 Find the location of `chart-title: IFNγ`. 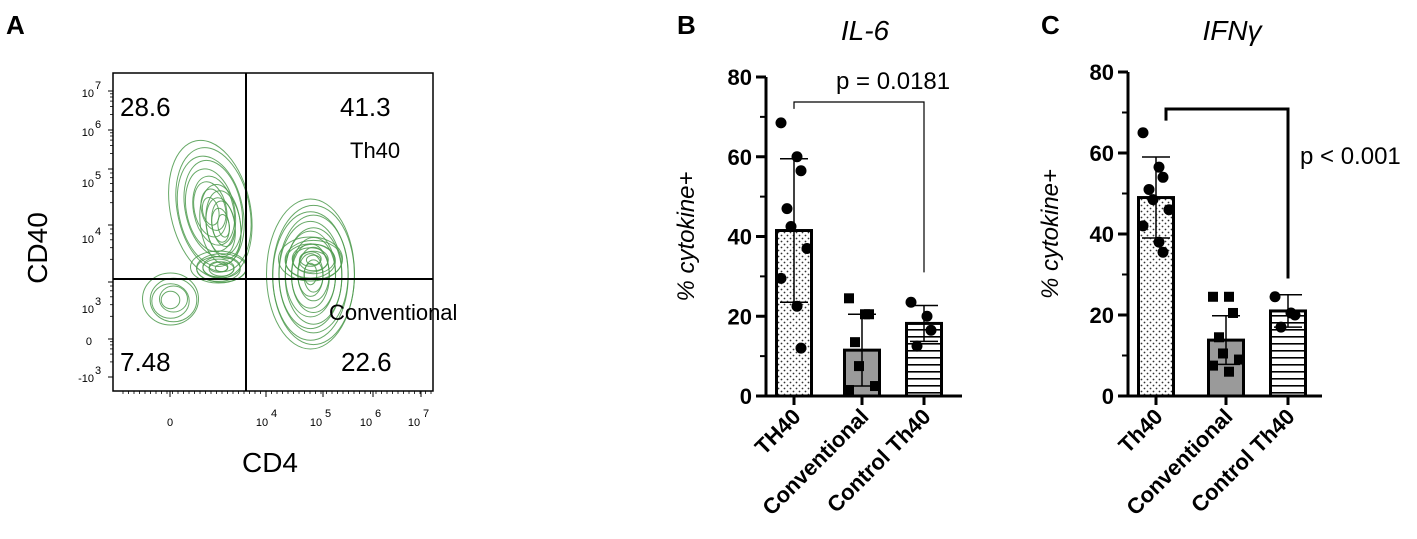

chart-title: IFNγ is located at coordinates (1232, 30).